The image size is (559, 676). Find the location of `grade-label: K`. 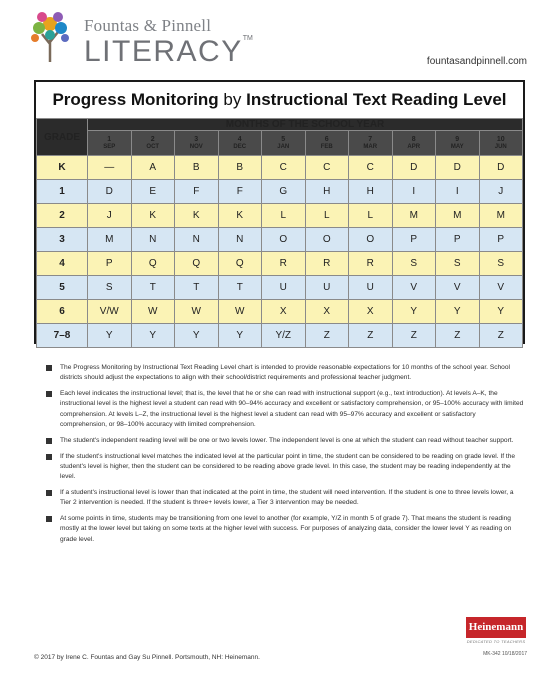

grade-label: K is located at coordinates (62, 167).